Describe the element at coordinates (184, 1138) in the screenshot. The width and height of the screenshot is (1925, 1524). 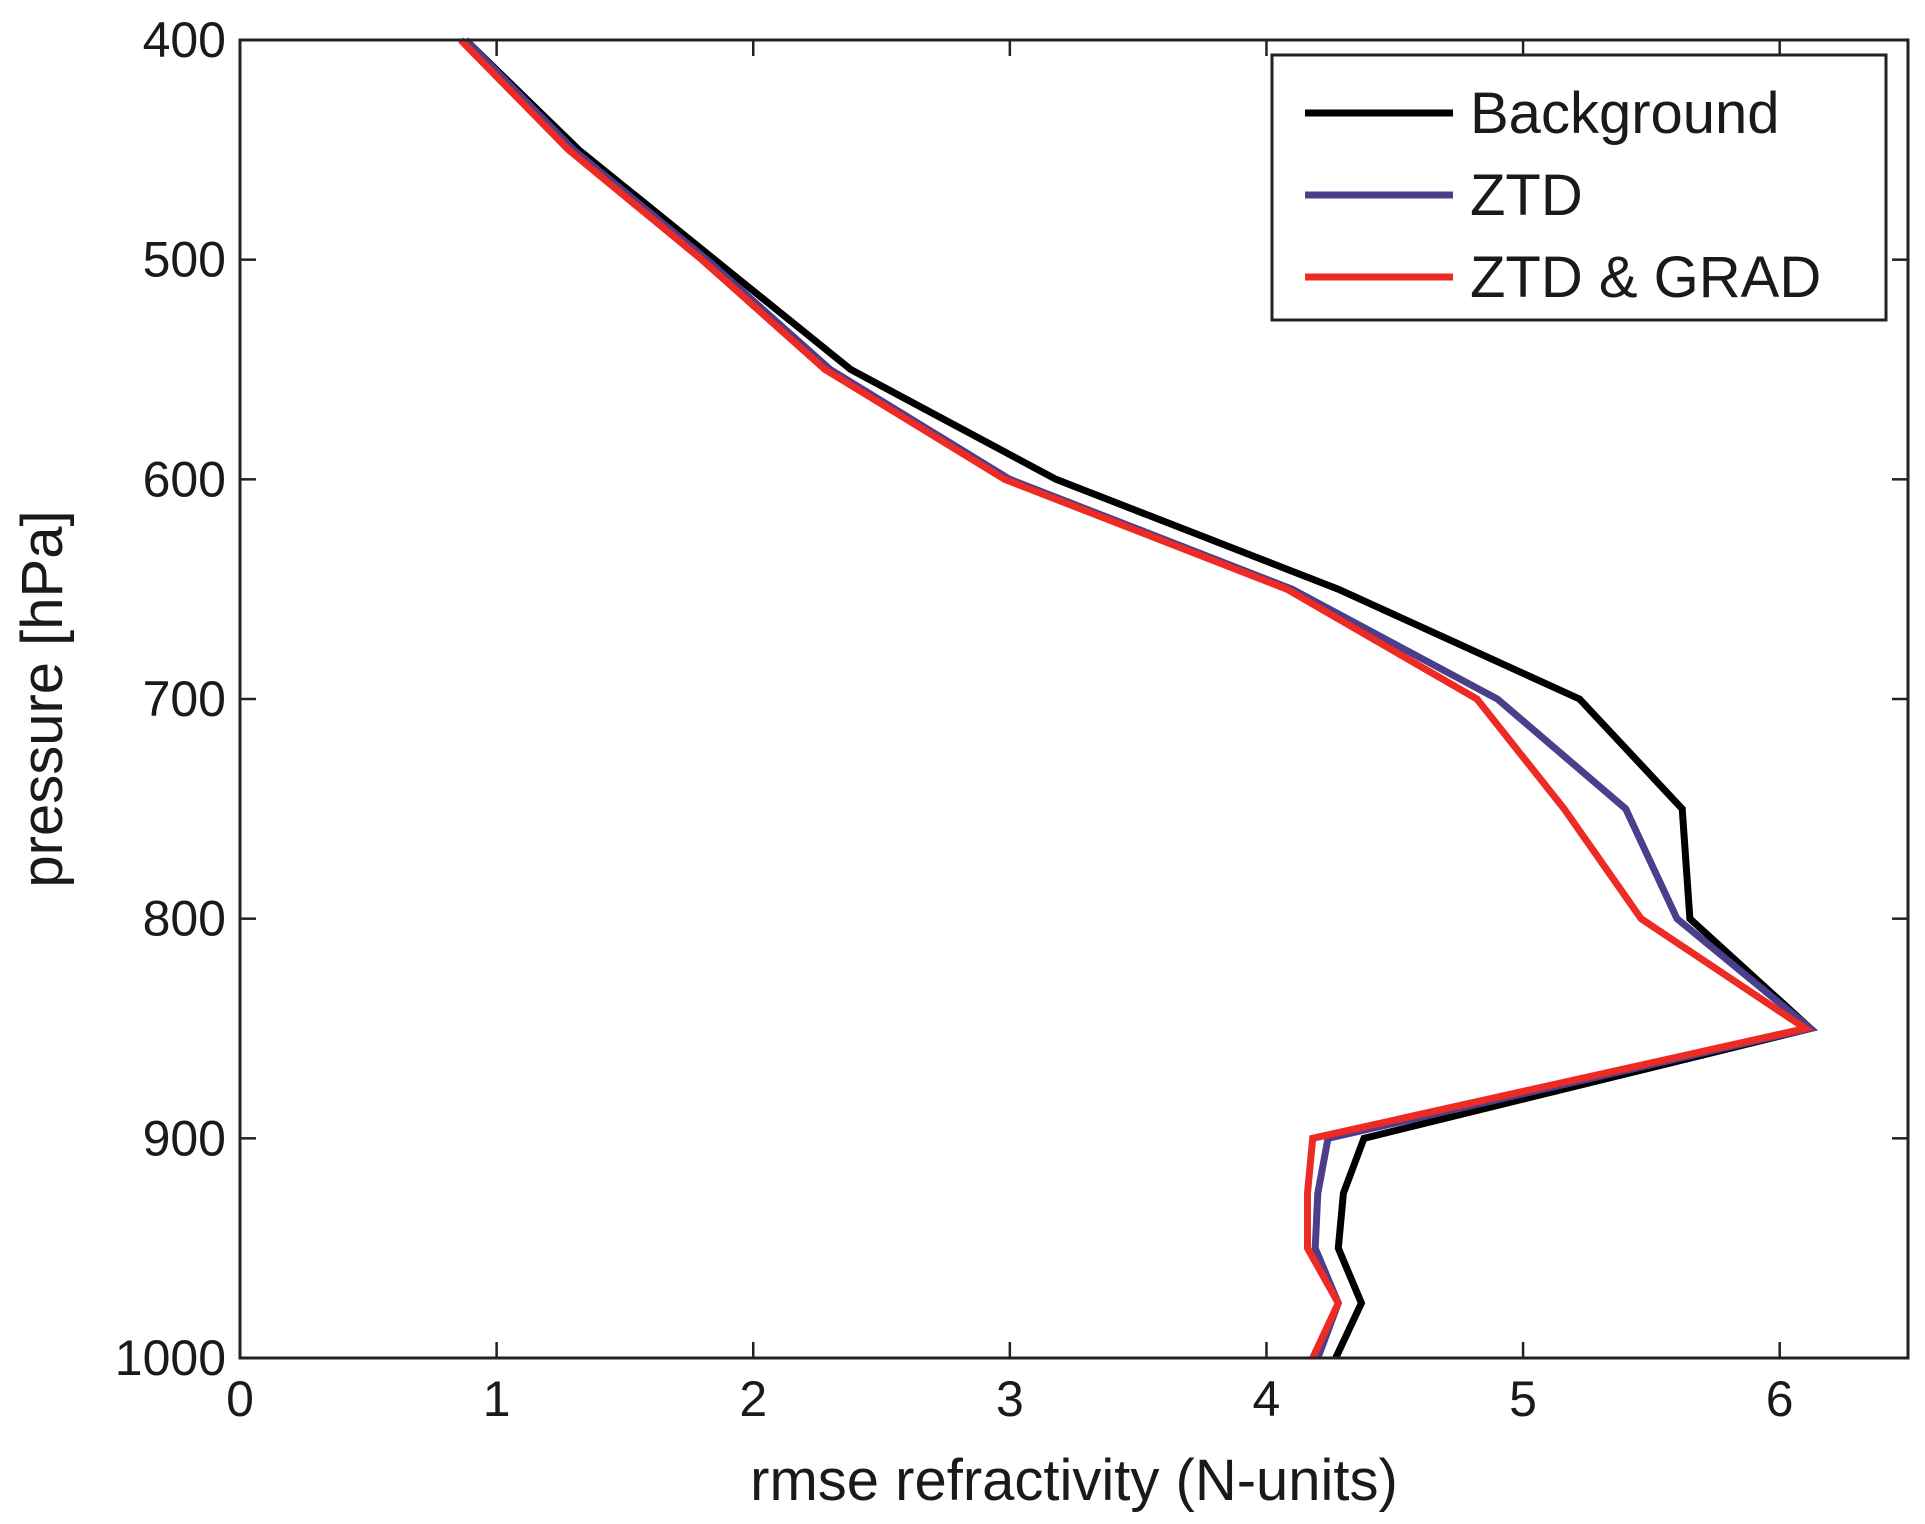
I see `y-tick-label: 900` at that location.